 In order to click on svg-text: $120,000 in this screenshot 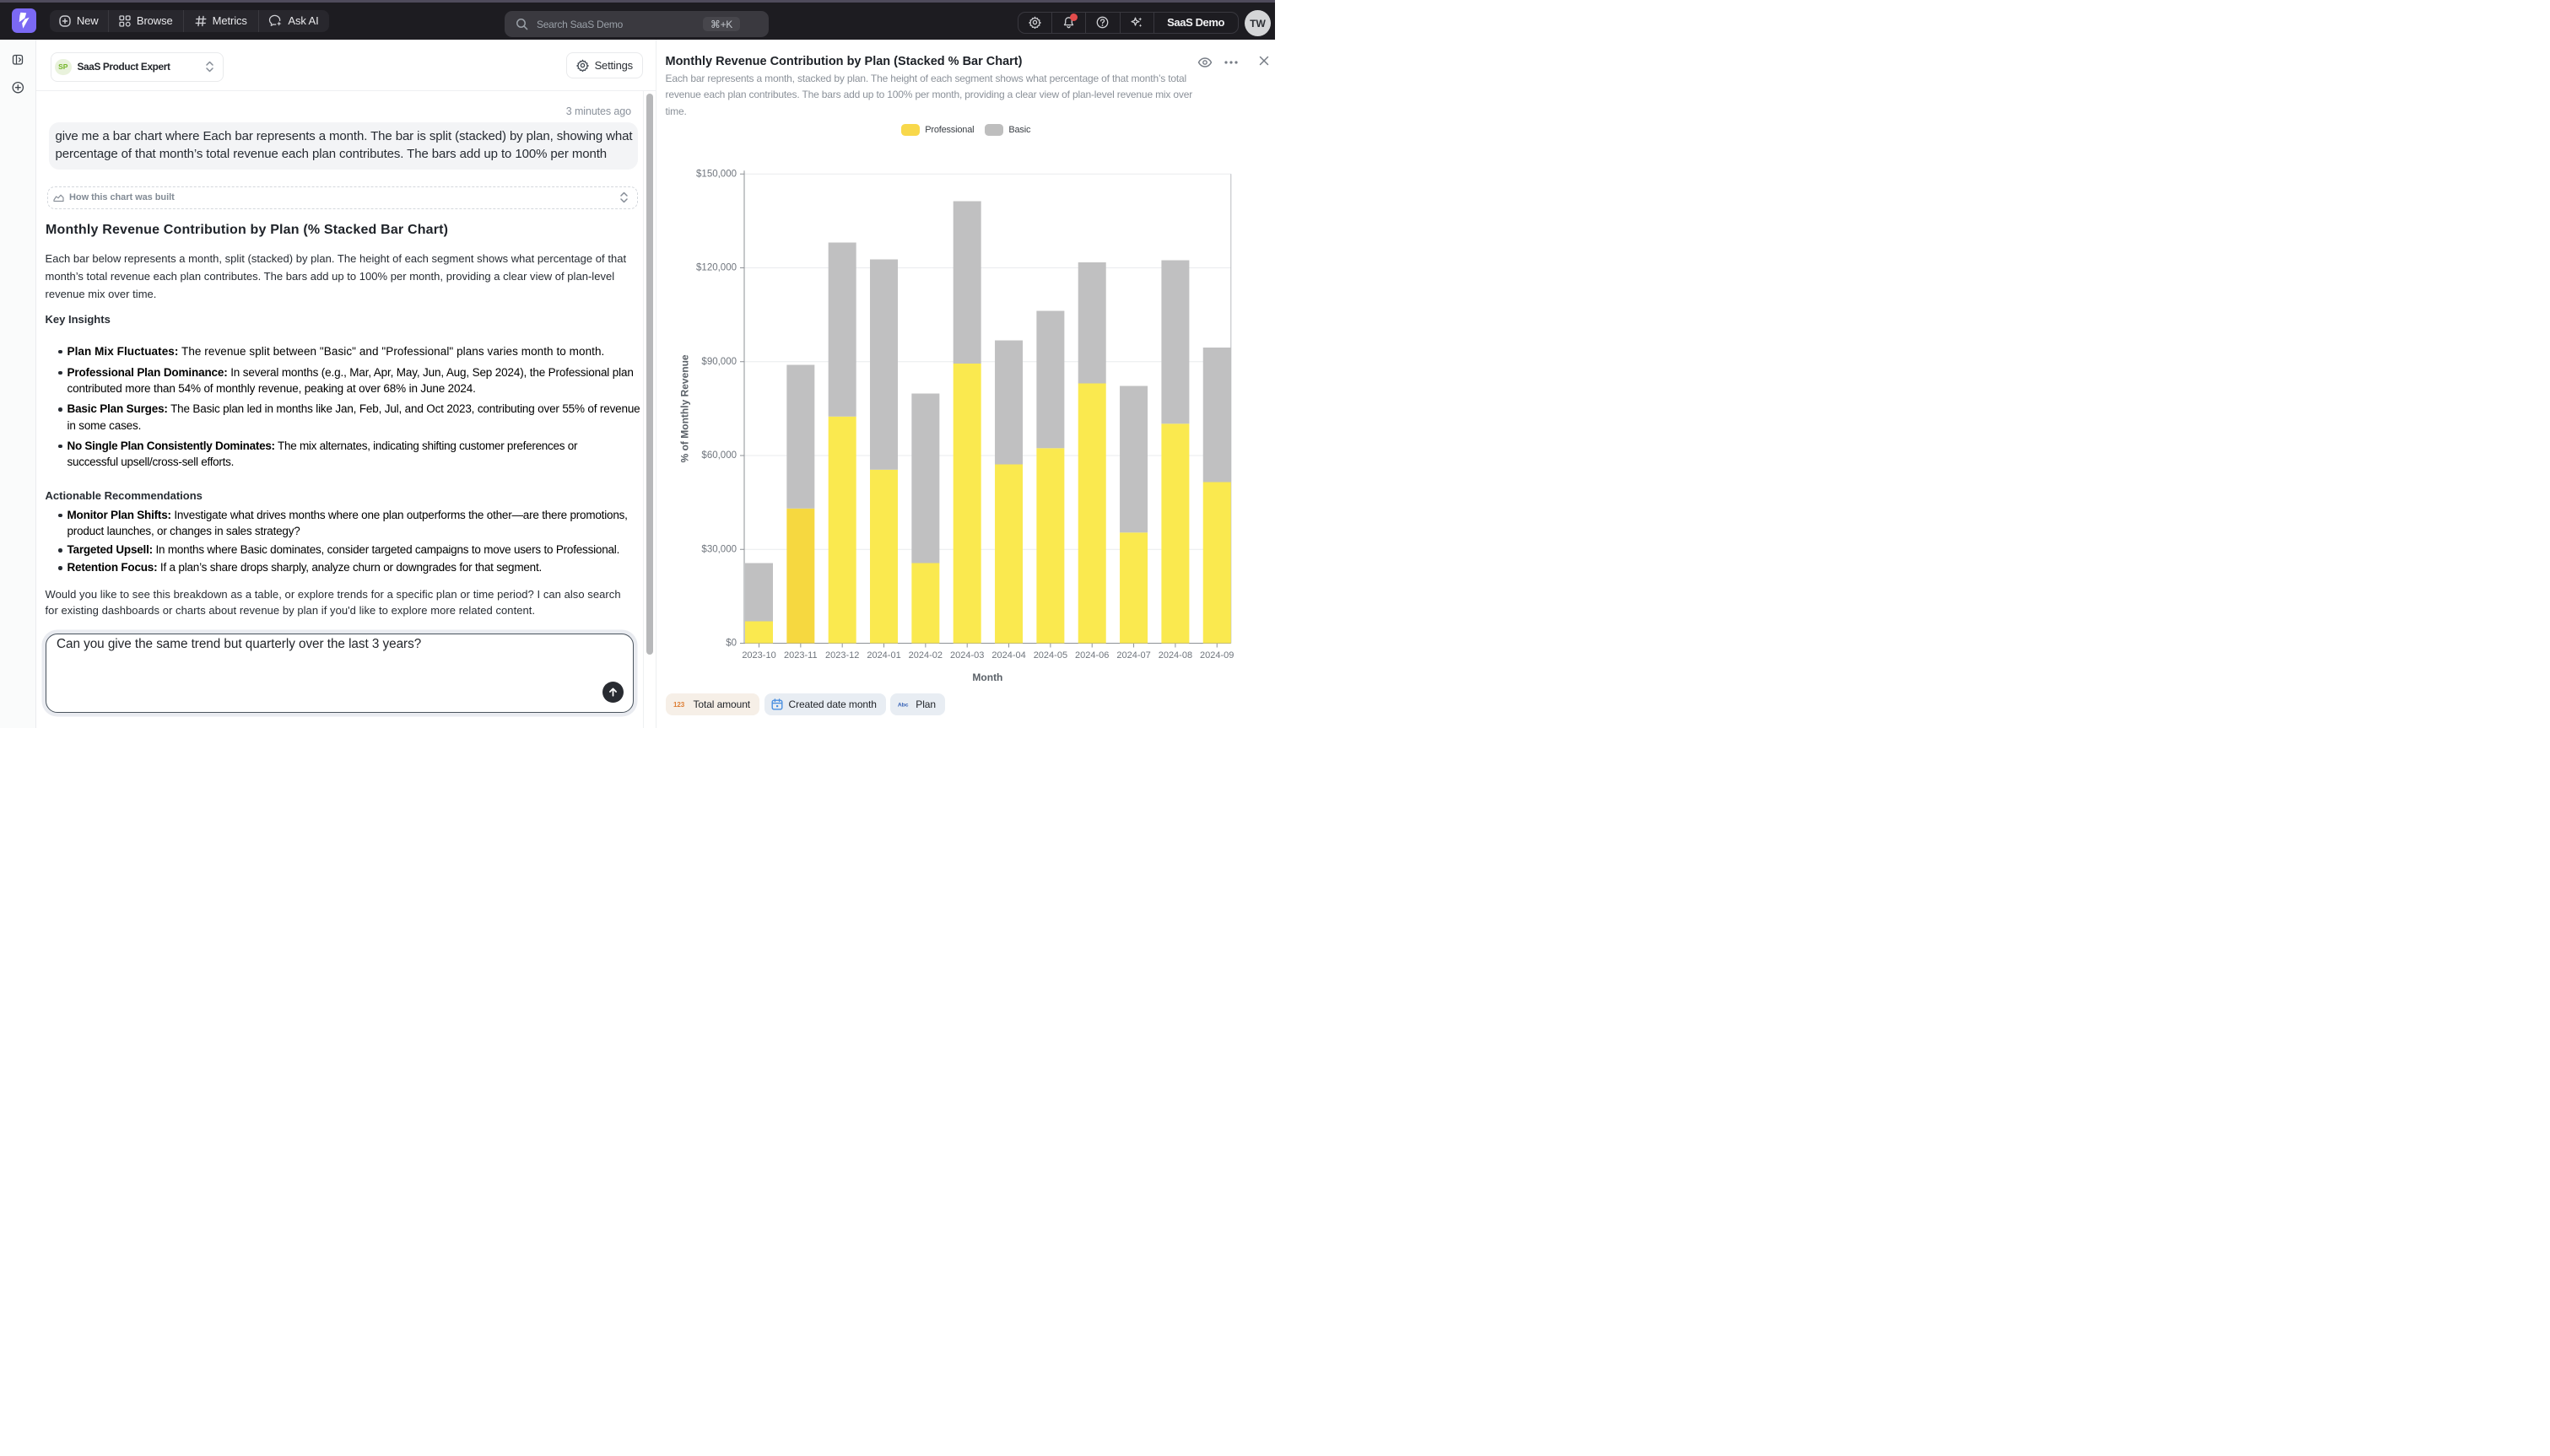, I will do `click(716, 267)`.